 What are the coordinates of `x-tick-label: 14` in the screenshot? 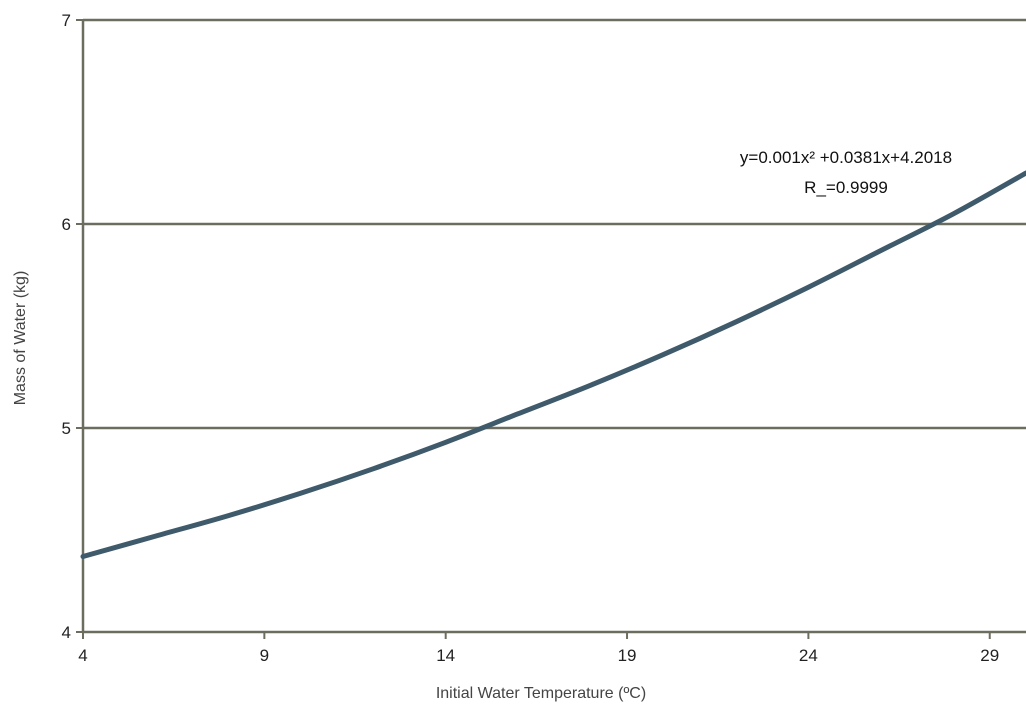 It's located at (445, 655).